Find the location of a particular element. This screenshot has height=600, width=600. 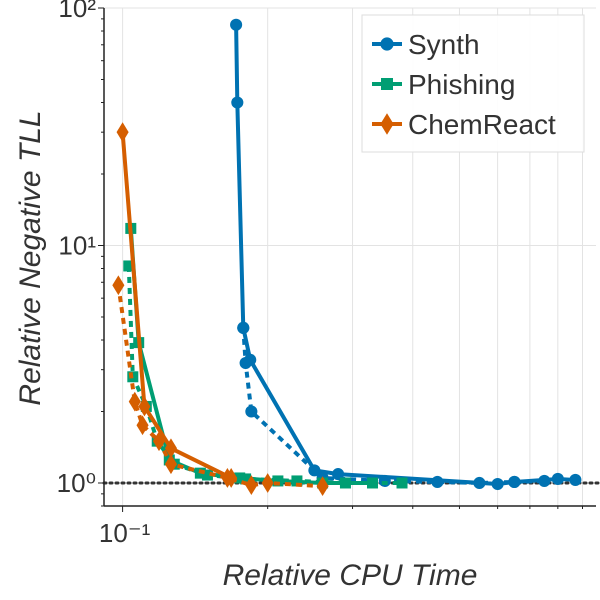

series-line-solid is located at coordinates (176, 306).